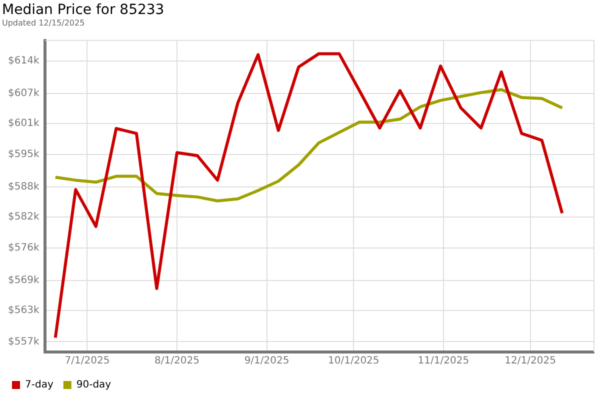 The image size is (600, 400). What do you see at coordinates (24, 61) in the screenshot?
I see `y-tick-label: $614k` at bounding box center [24, 61].